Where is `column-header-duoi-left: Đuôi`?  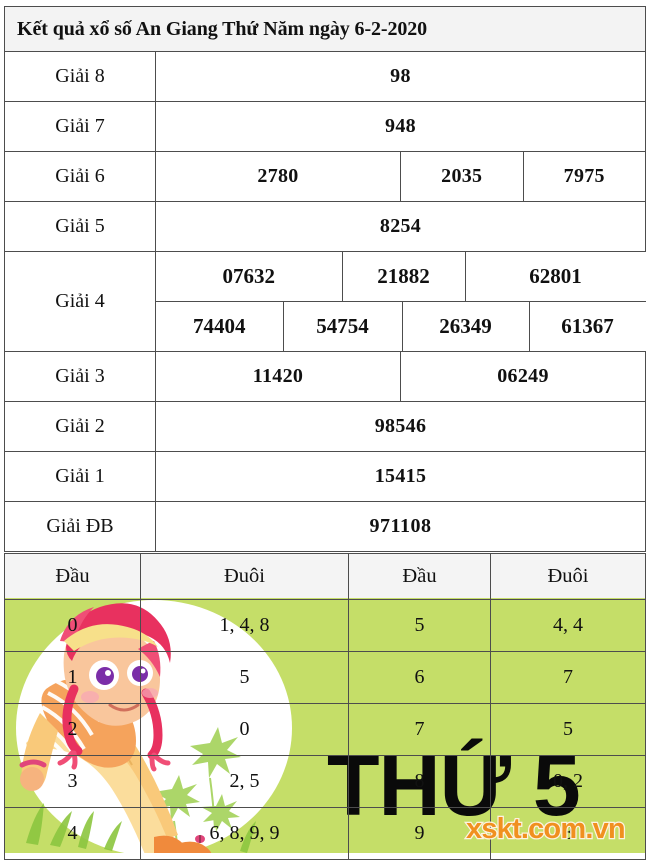 column-header-duoi-left: Đuôi is located at coordinates (244, 576).